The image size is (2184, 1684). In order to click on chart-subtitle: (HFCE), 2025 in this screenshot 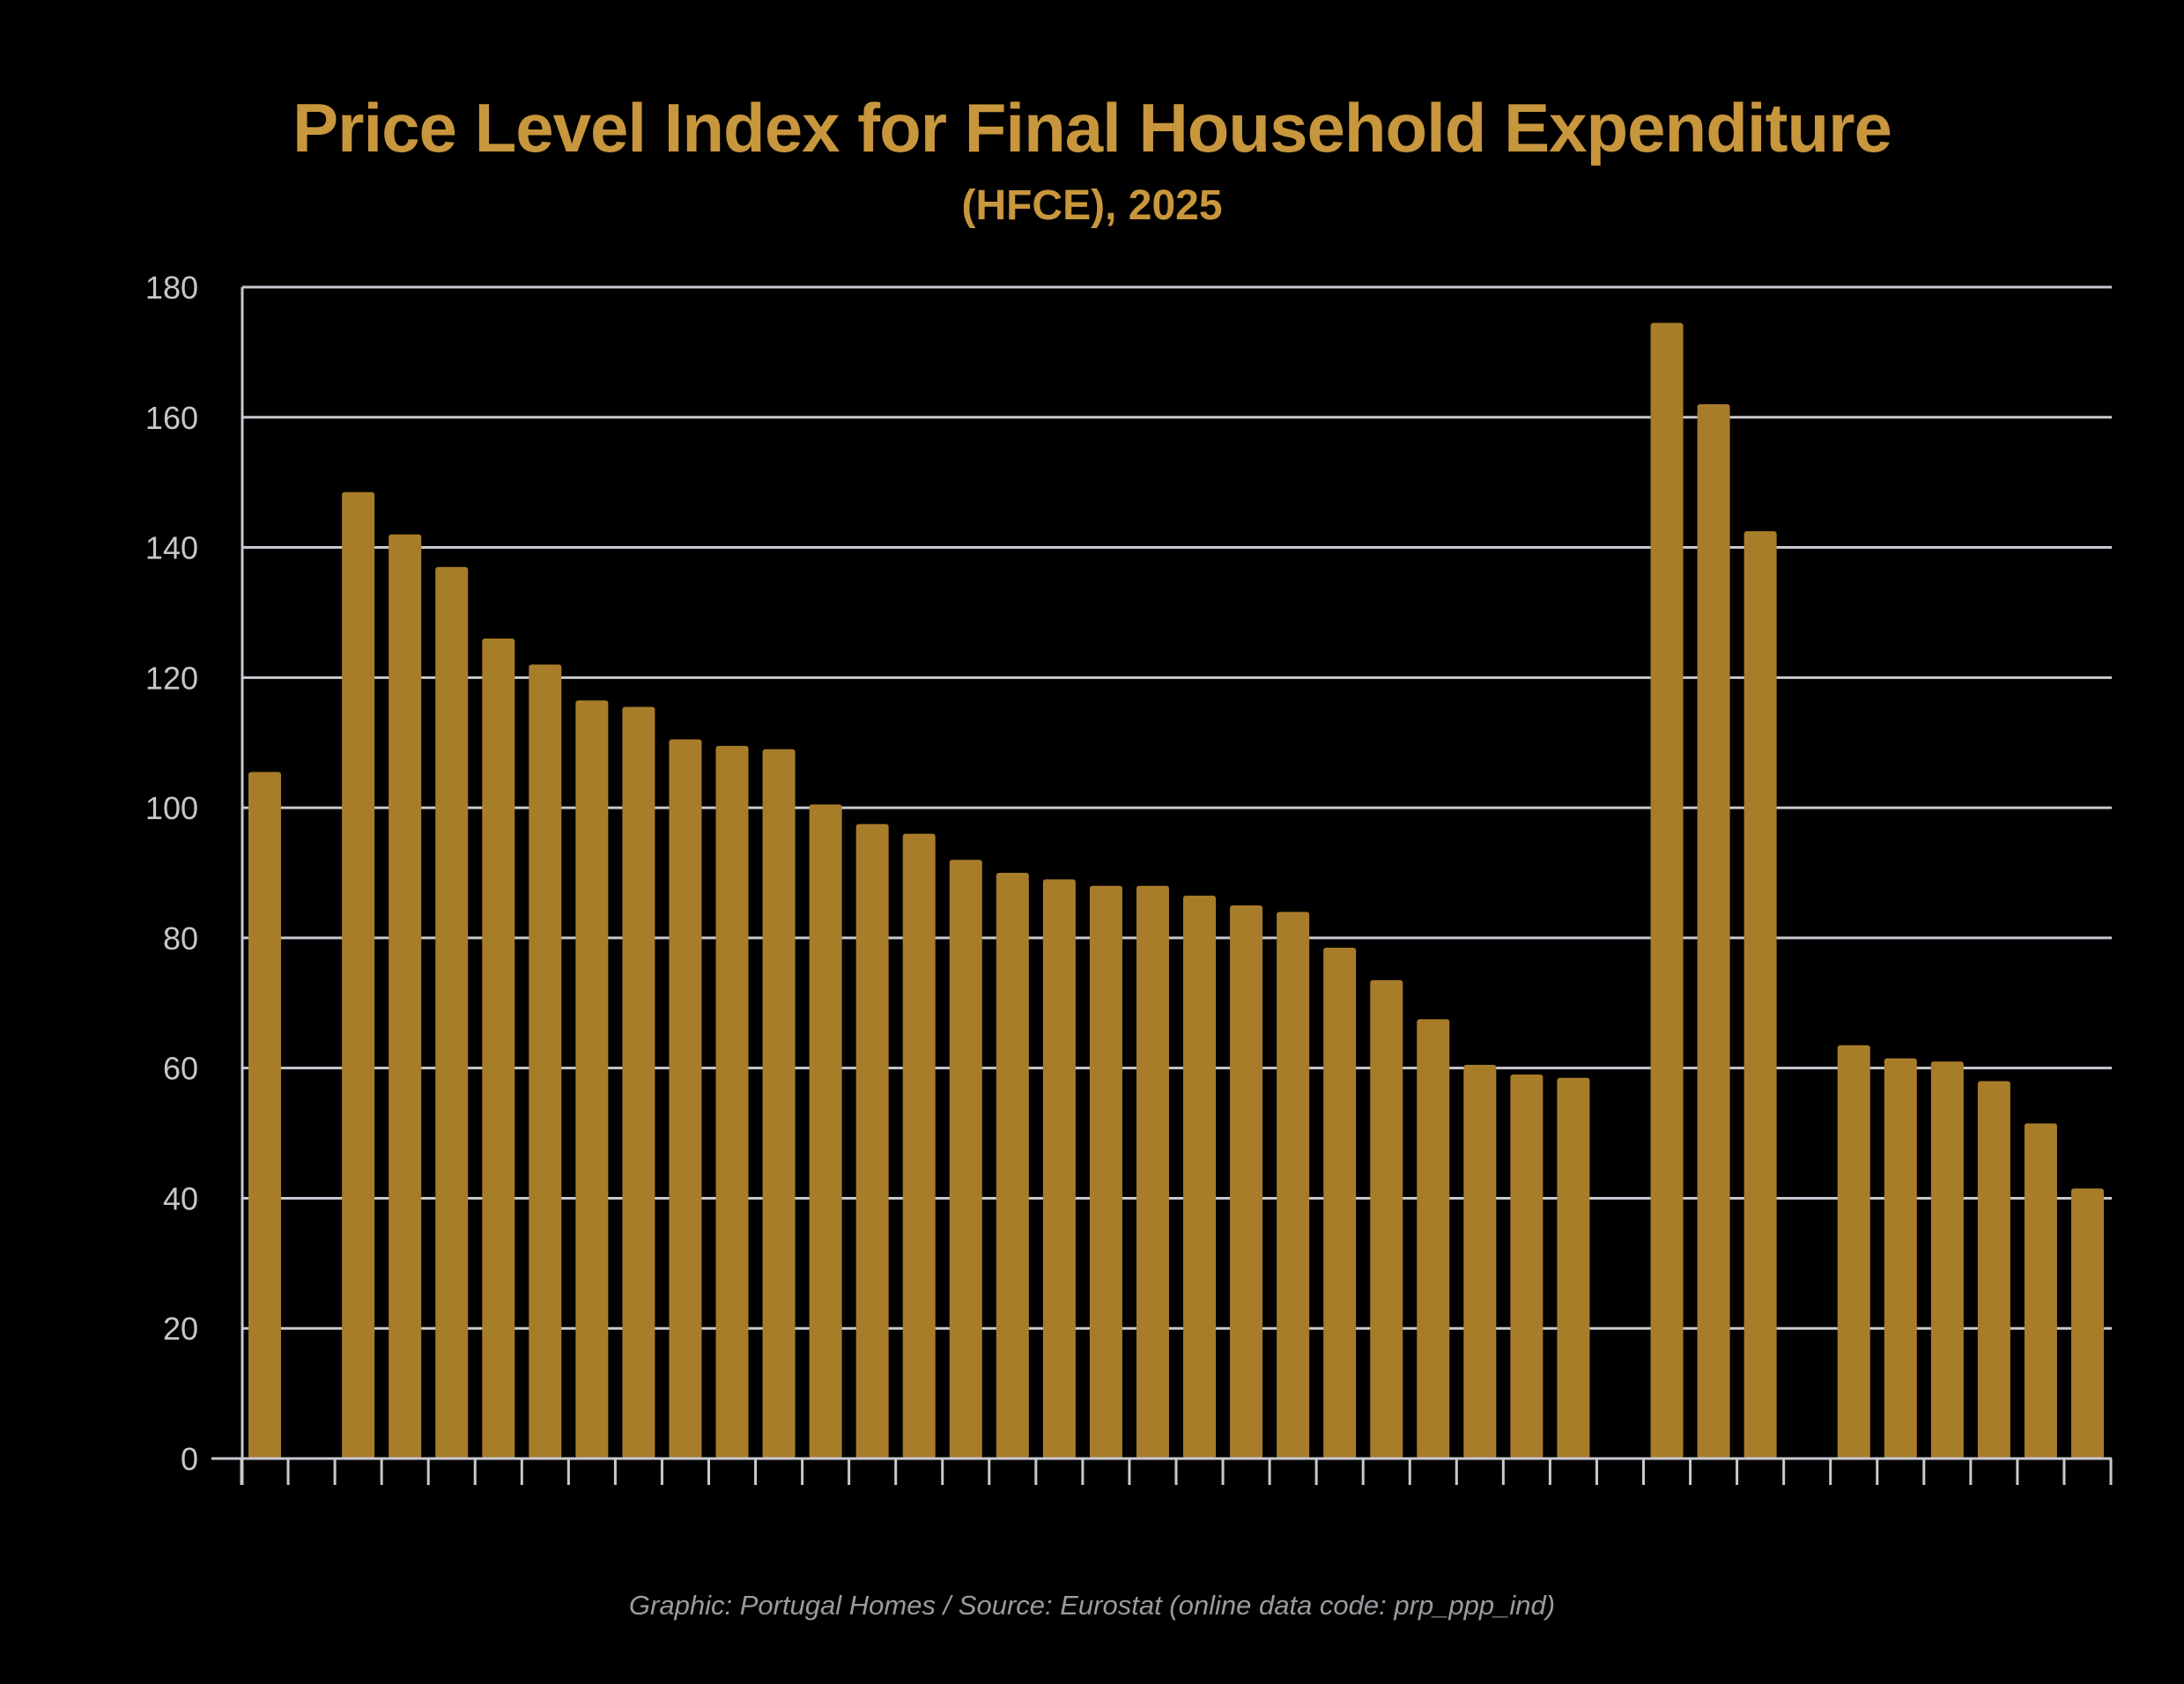, I will do `click(1092, 205)`.